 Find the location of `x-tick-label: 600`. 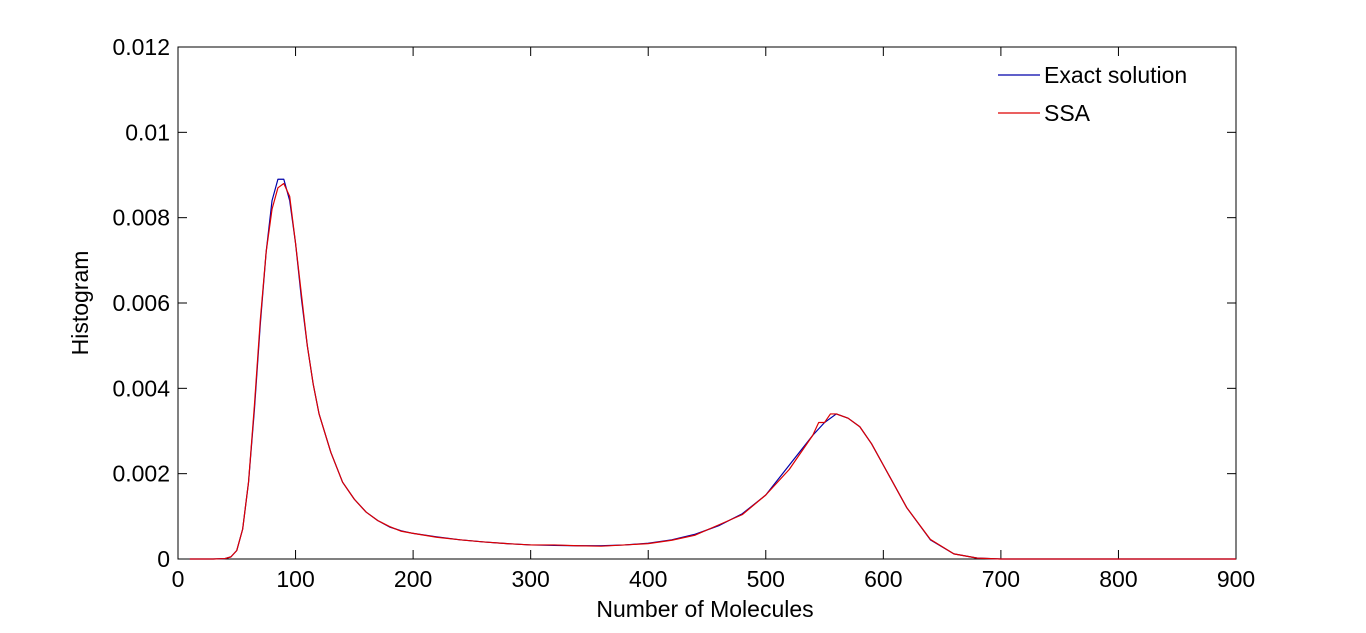

x-tick-label: 600 is located at coordinates (883, 579).